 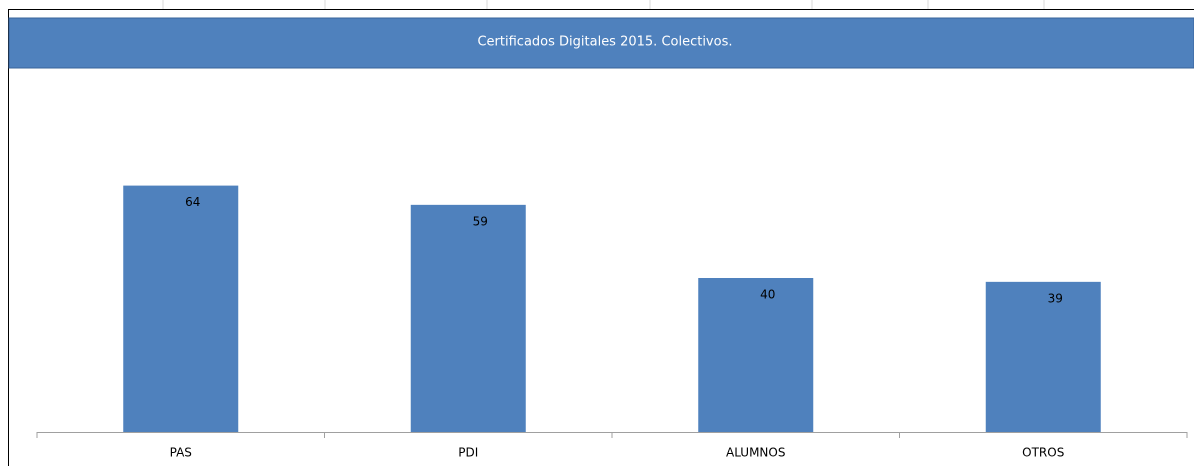 What do you see at coordinates (1043, 453) in the screenshot?
I see `x-tick-label: OTROS` at bounding box center [1043, 453].